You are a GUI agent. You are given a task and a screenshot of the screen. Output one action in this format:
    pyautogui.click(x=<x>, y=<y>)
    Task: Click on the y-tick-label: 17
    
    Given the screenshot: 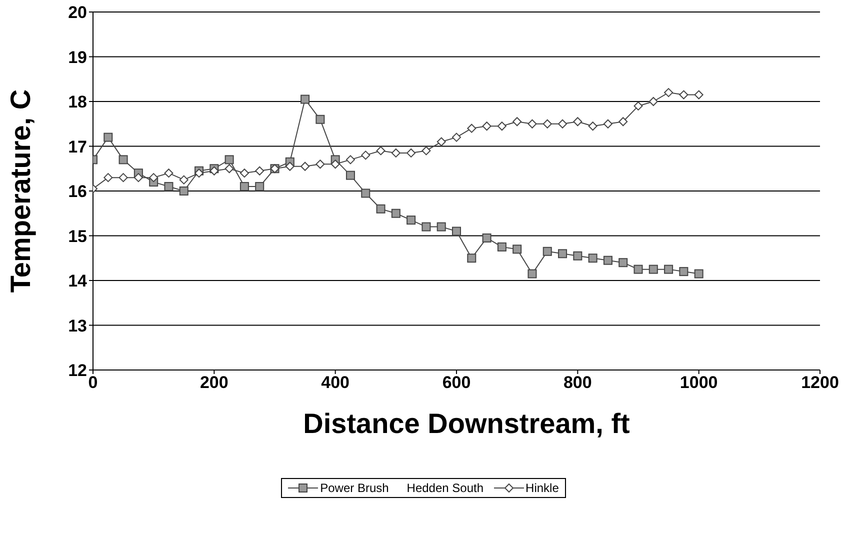 What is the action you would take?
    pyautogui.click(x=77, y=146)
    